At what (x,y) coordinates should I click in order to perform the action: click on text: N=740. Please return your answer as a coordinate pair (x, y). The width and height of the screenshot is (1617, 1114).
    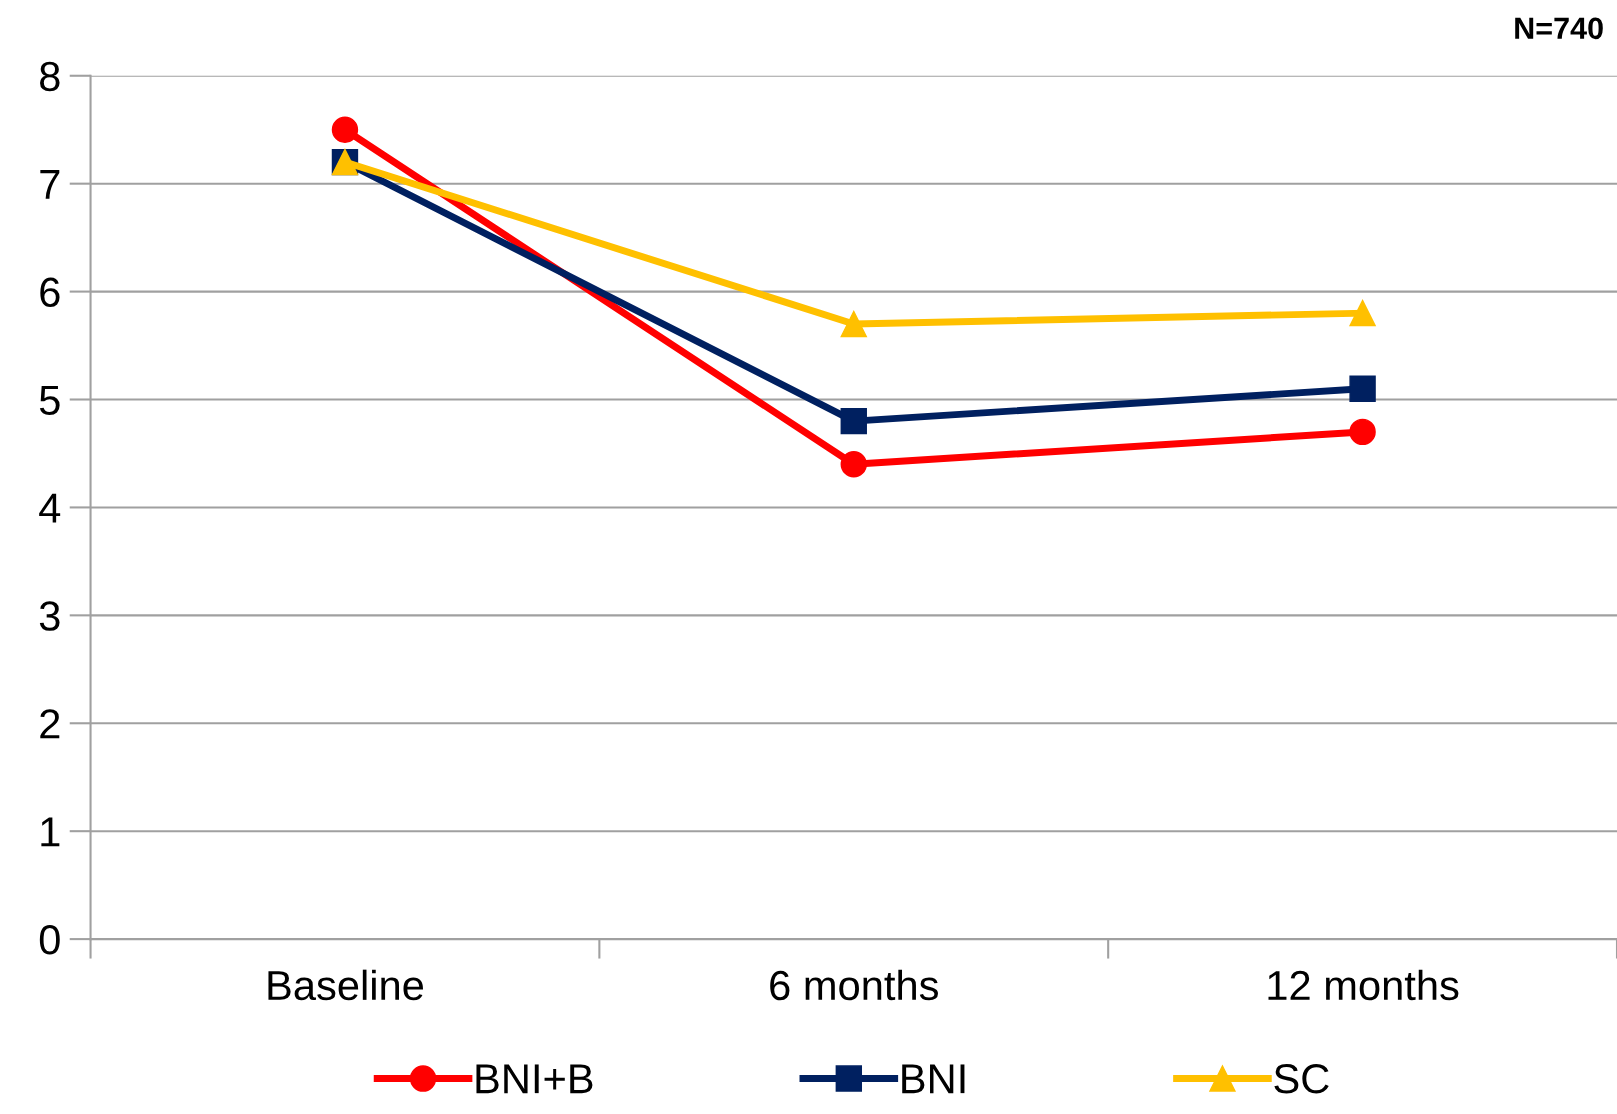
    Looking at the image, I should click on (1559, 28).